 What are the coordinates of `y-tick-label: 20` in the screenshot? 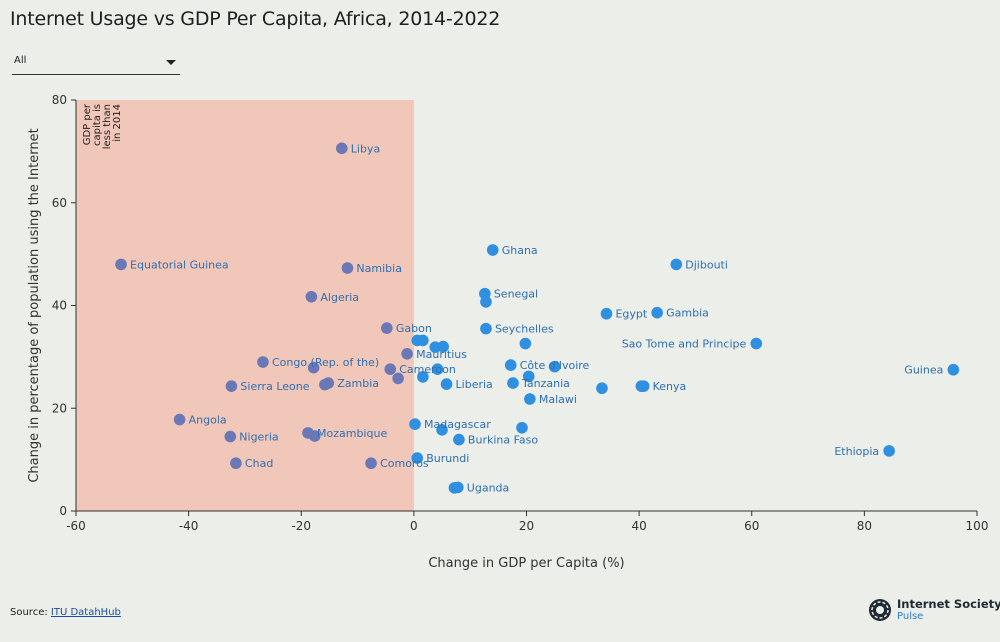 It's located at (59, 408).